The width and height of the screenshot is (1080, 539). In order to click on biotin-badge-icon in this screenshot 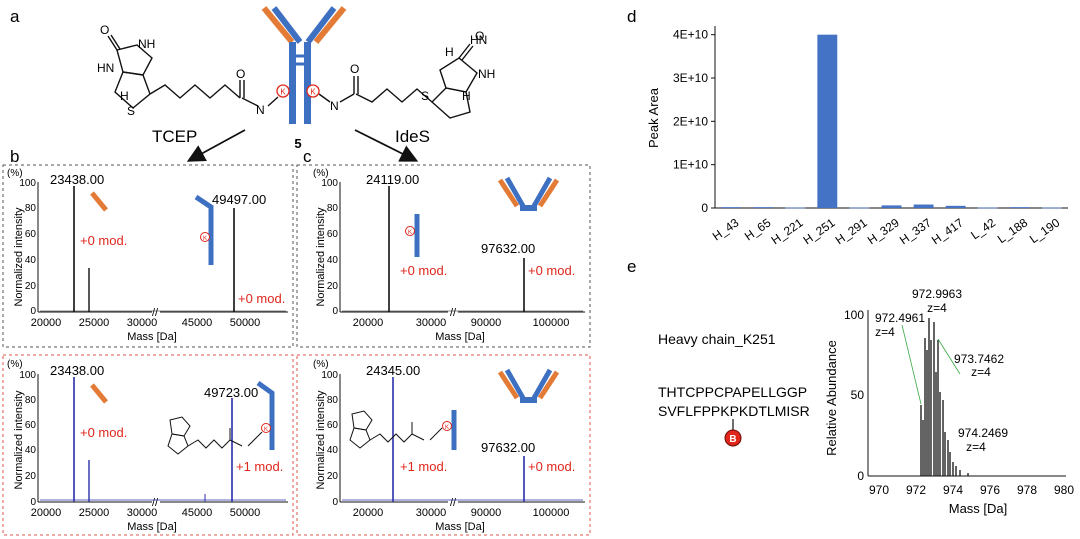, I will do `click(733, 438)`.